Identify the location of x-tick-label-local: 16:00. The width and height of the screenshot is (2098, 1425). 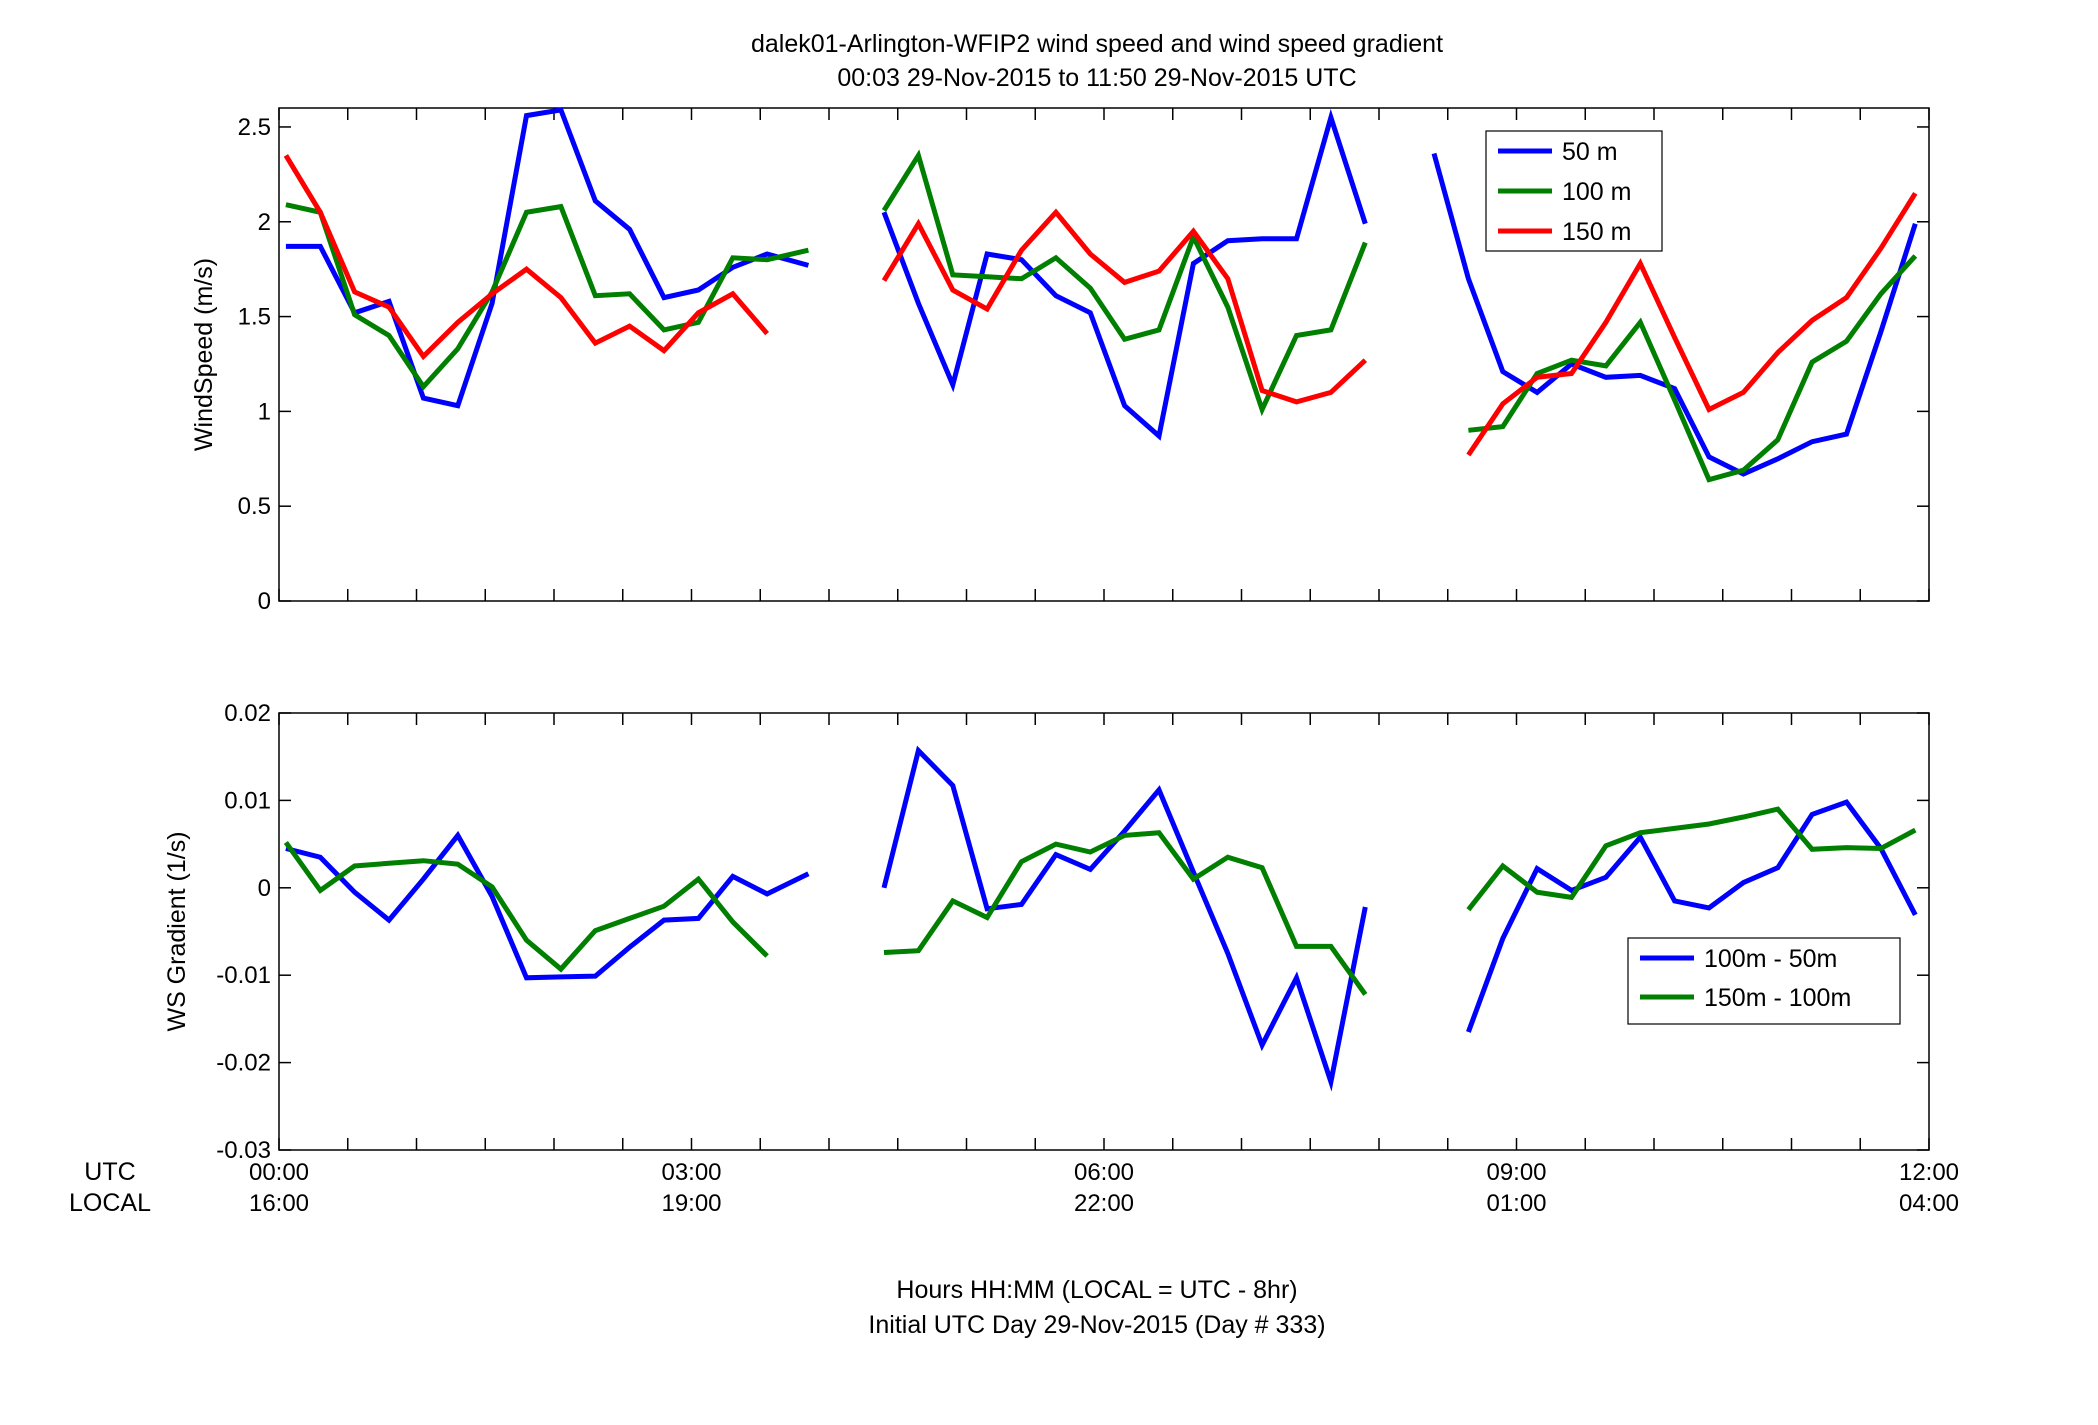
(279, 1203).